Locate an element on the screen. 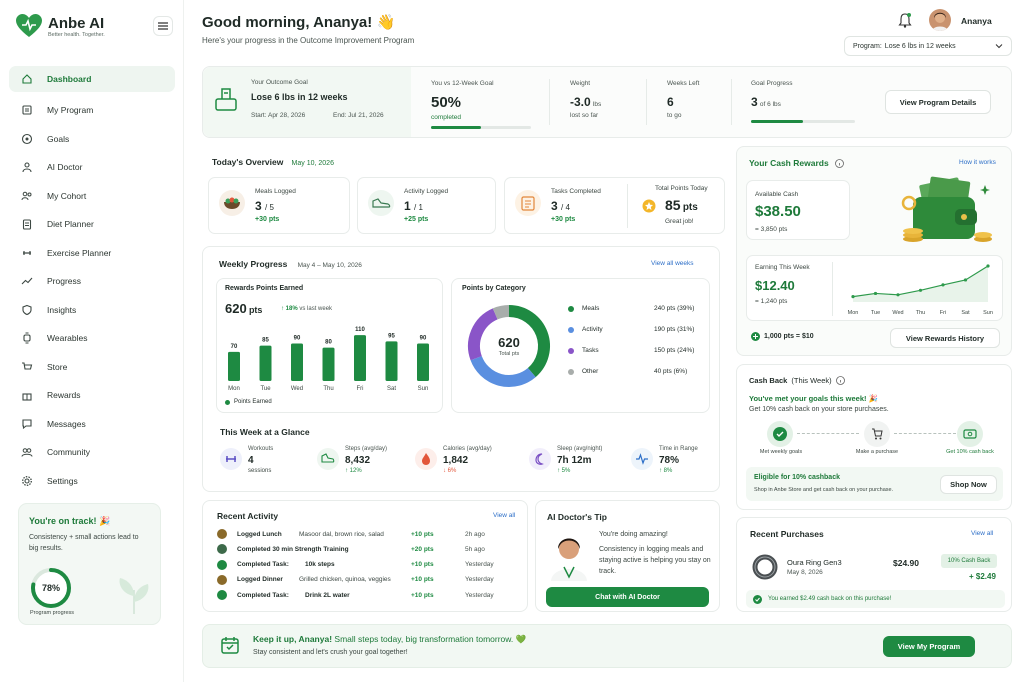 The height and width of the screenshot is (682, 1024). cashback-met: You've met your goals this week! 🎉 is located at coordinates (813, 398).